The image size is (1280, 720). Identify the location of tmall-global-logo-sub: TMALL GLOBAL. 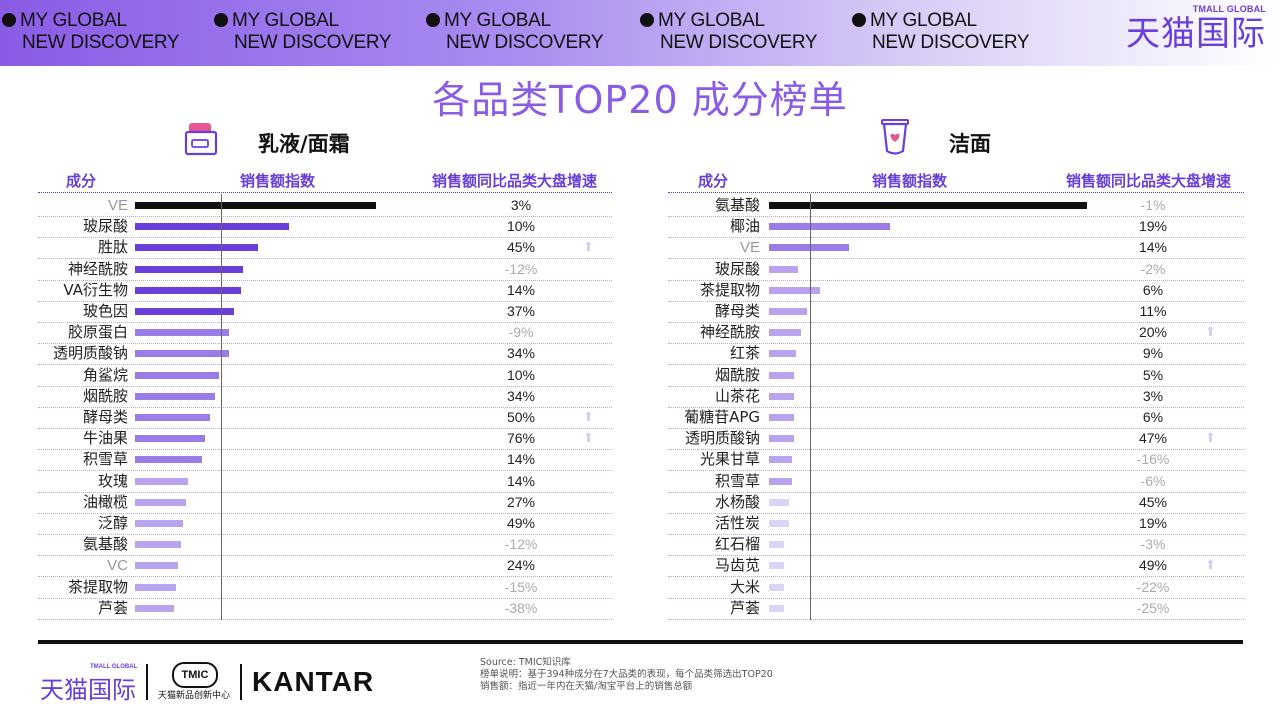
(1229, 9).